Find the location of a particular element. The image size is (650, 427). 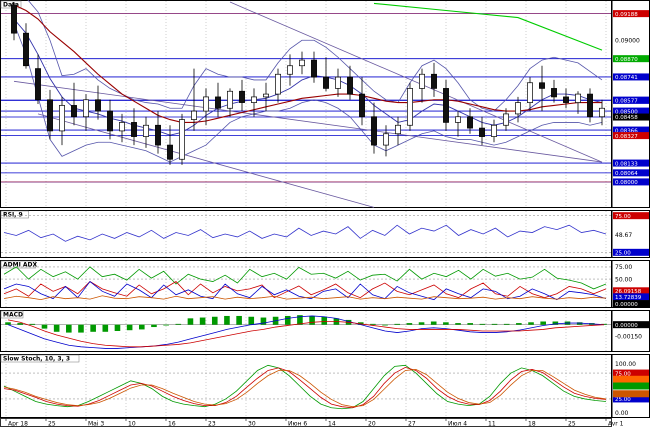

value-badge-label: 0.08133 is located at coordinates (626, 164).